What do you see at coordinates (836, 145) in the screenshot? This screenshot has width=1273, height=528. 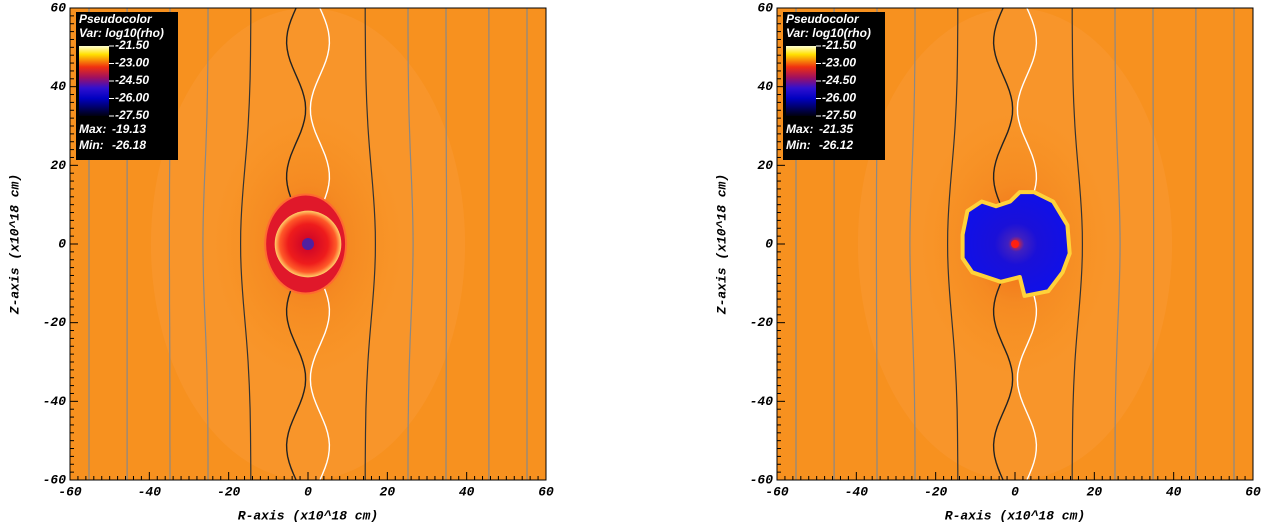 I see `min-value: -26.12` at bounding box center [836, 145].